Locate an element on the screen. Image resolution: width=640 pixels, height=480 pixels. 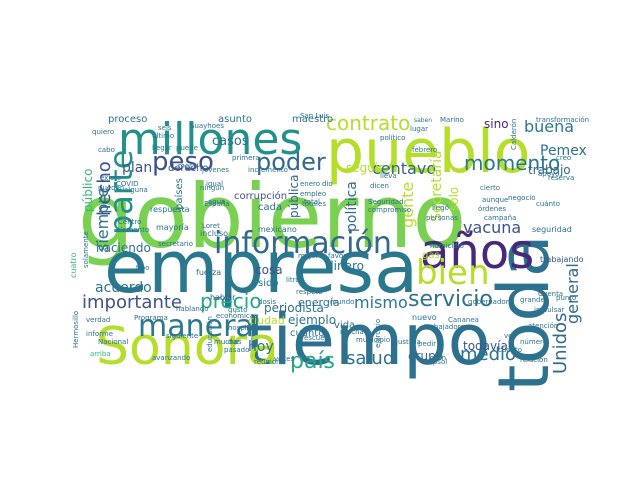
word-salud: salud is located at coordinates (370, 358).